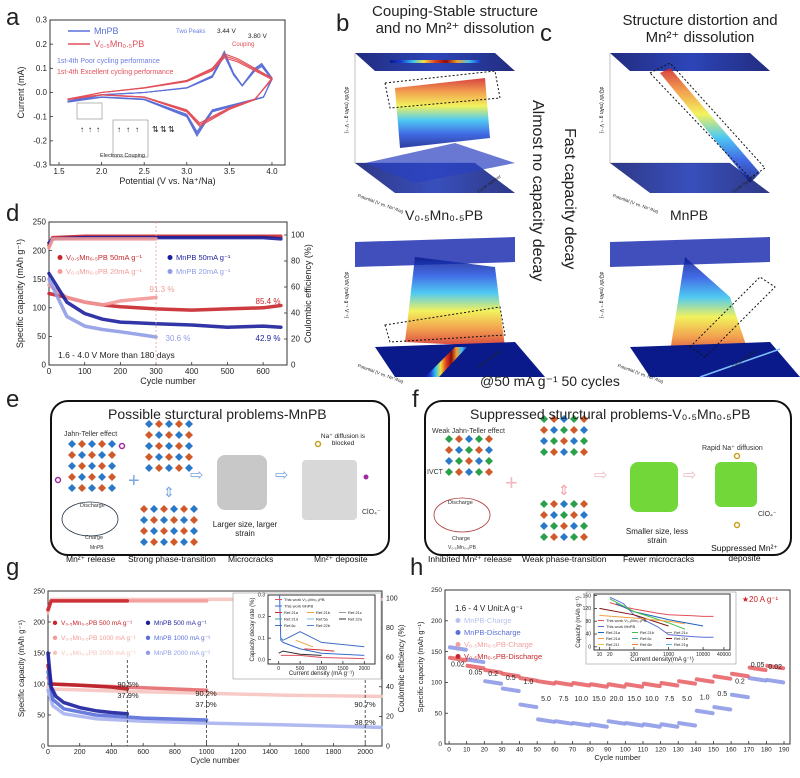 The height and width of the screenshot is (778, 800). Describe the element at coordinates (713, 750) in the screenshot. I see `x-tick-label: 150` at that location.